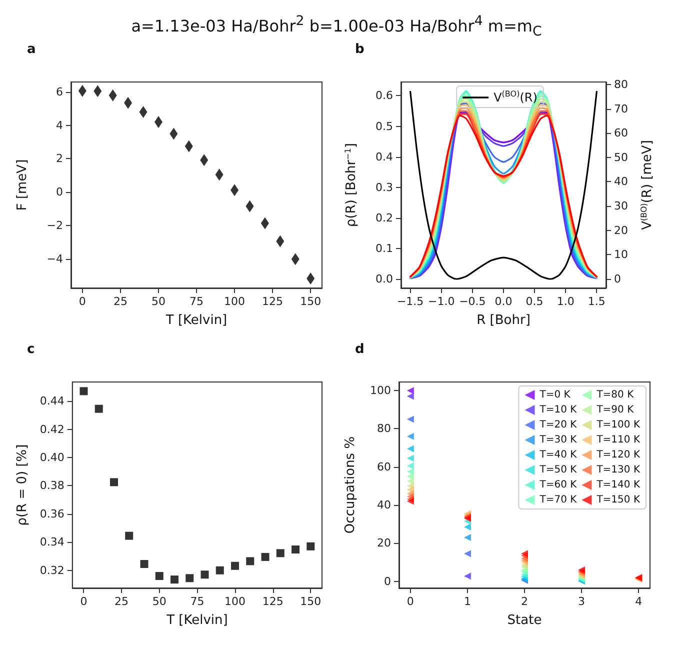 The height and width of the screenshot is (650, 673). I want to click on y-tick-label: 6, so click(59, 92).